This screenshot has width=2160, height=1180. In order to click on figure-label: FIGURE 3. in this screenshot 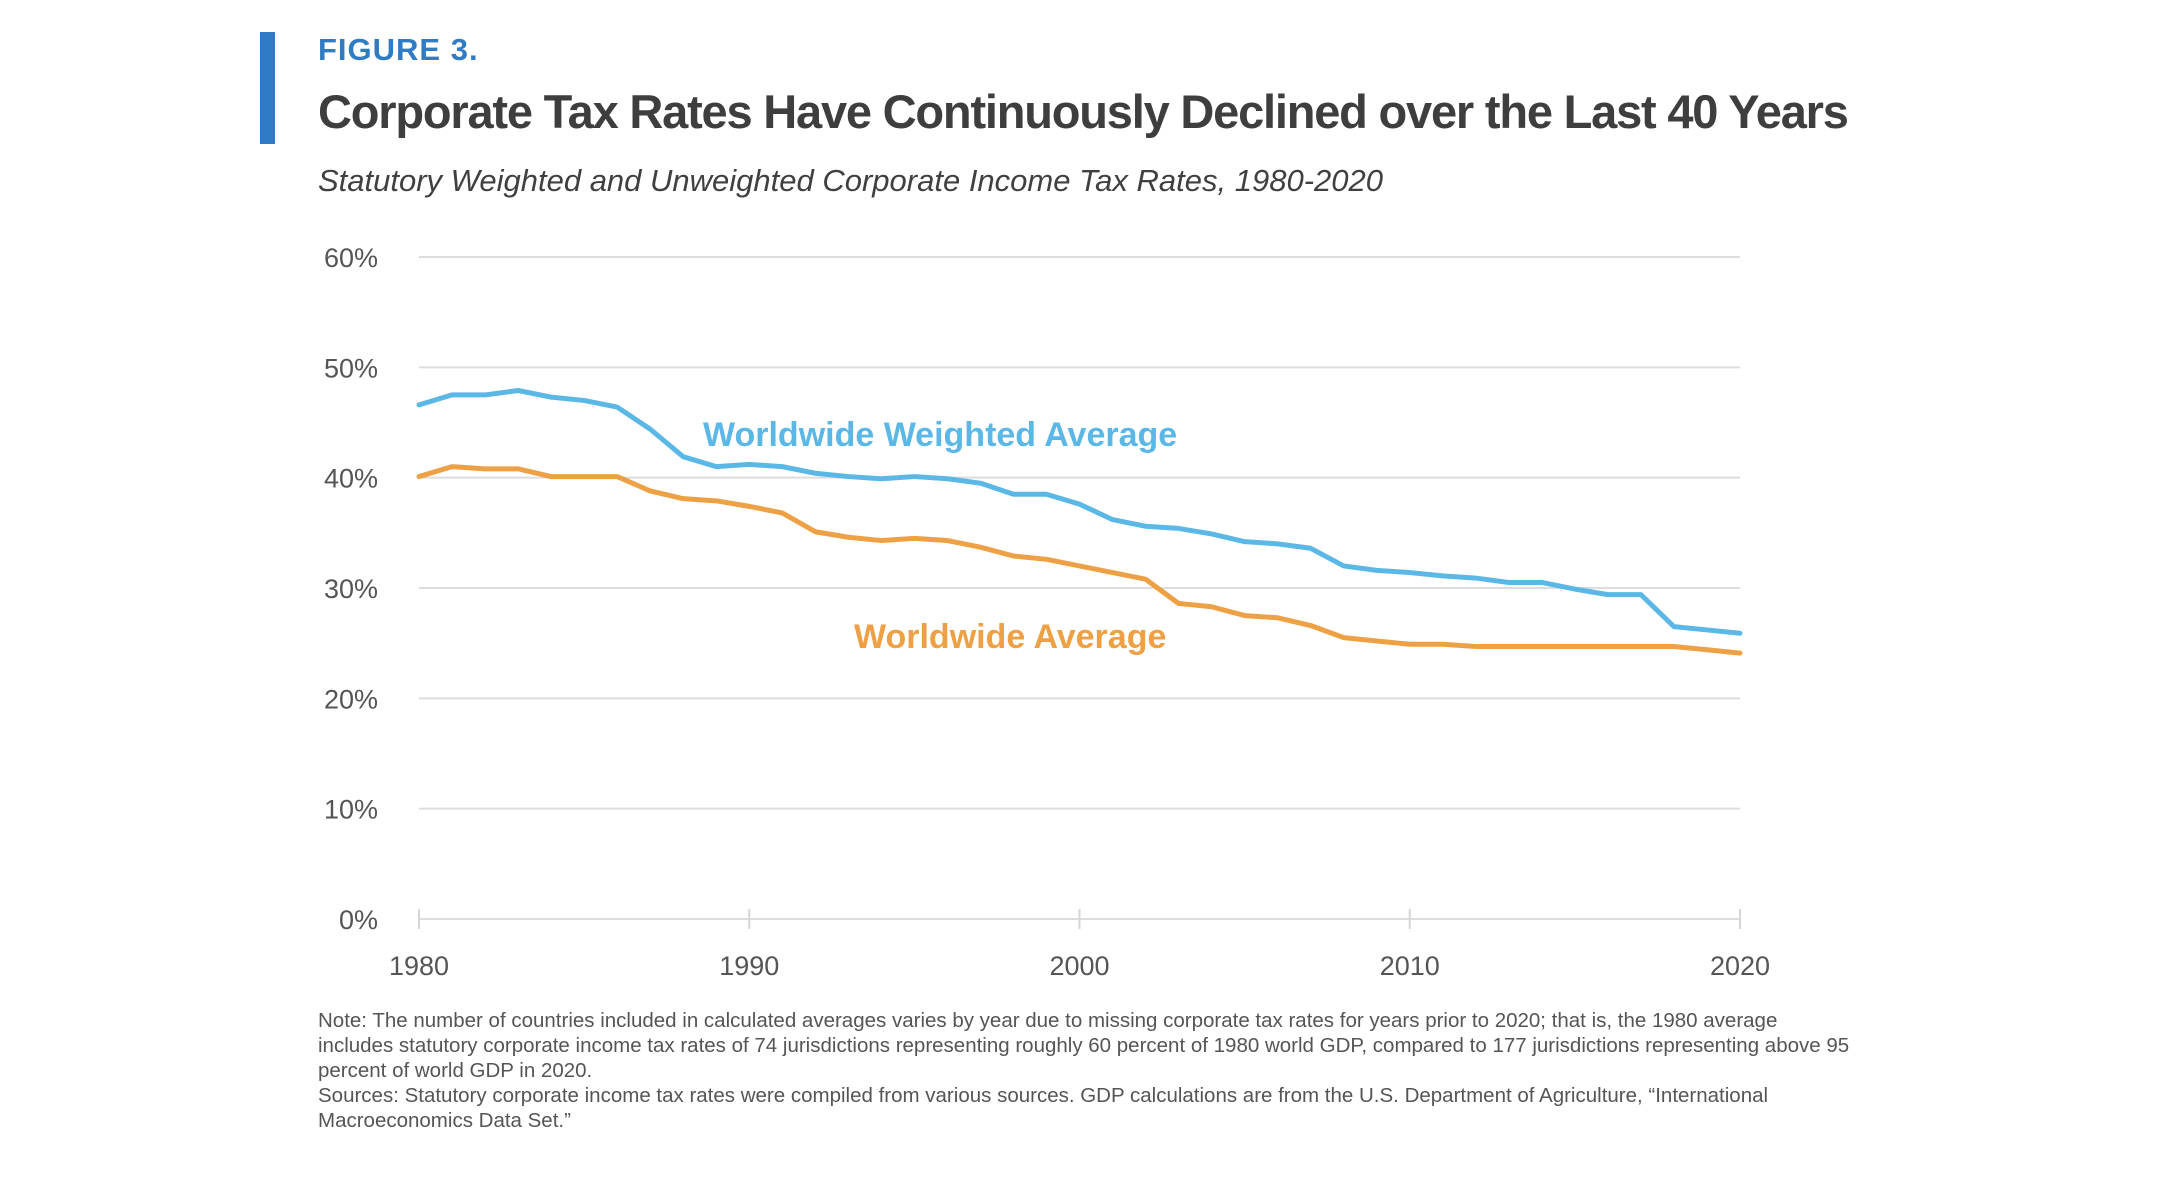, I will do `click(398, 49)`.